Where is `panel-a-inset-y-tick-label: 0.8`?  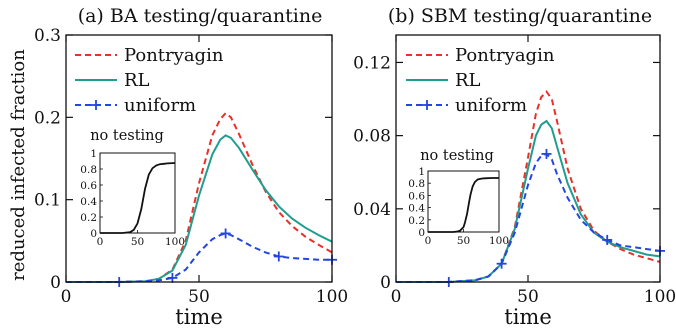
panel-a-inset-y-tick-label: 0.8 is located at coordinates (88, 170).